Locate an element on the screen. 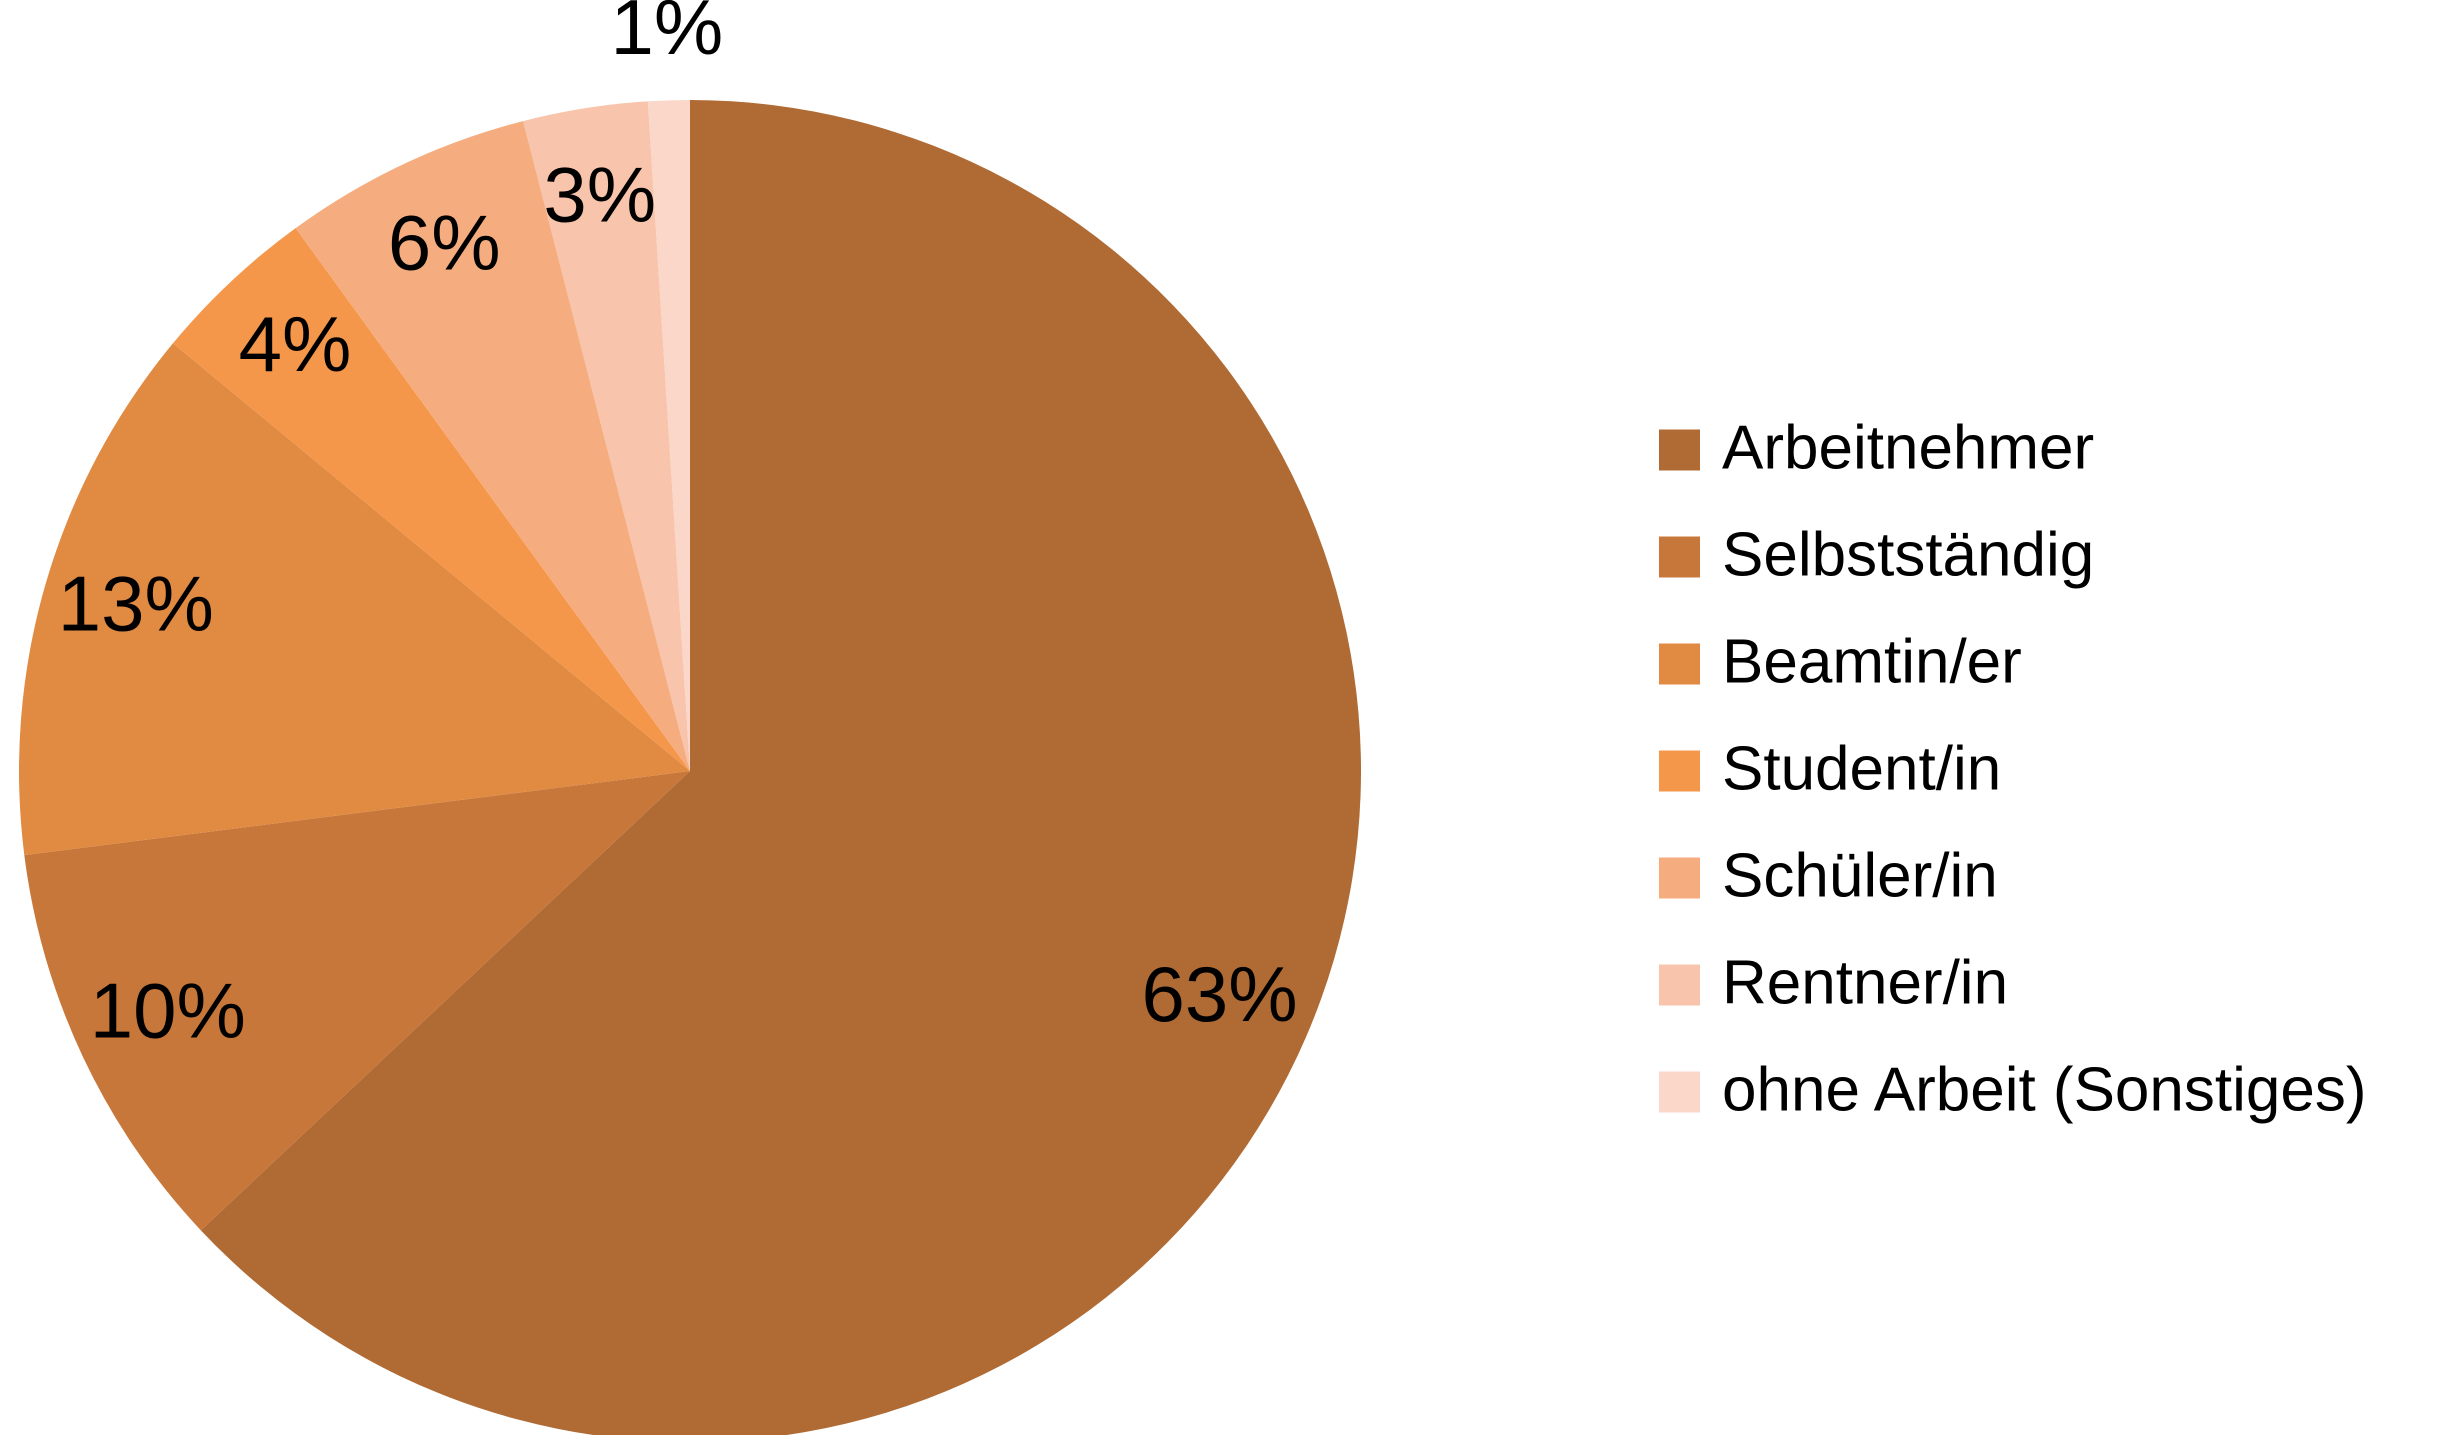 The width and height of the screenshot is (2446, 1435). data-label: 6% is located at coordinates (444, 242).